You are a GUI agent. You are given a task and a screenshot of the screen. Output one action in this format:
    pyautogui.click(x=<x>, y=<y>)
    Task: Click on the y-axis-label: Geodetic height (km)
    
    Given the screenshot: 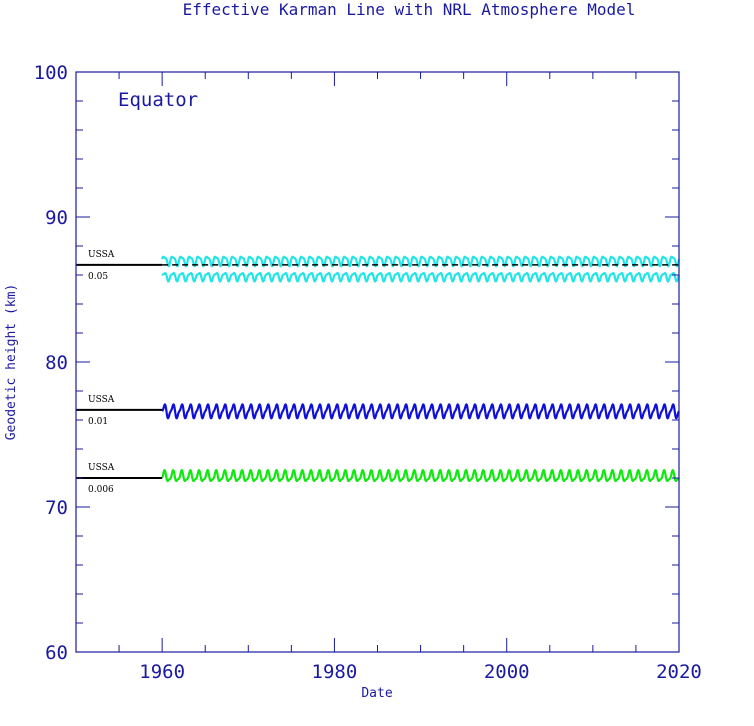 What is the action you would take?
    pyautogui.click(x=11, y=362)
    